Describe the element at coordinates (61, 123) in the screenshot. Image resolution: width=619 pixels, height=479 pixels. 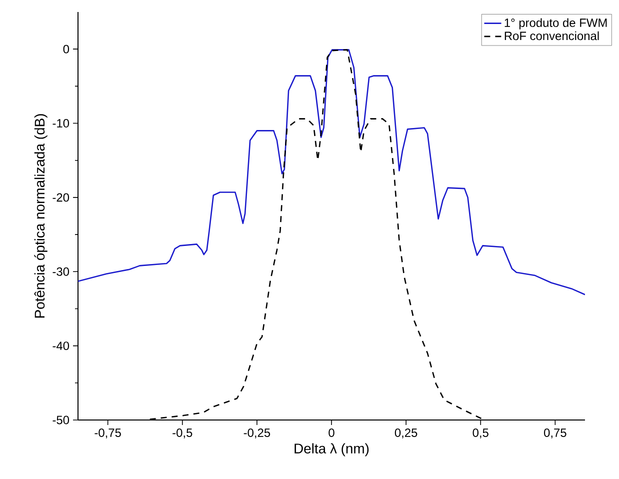
I see `y-tick-label: -10` at that location.